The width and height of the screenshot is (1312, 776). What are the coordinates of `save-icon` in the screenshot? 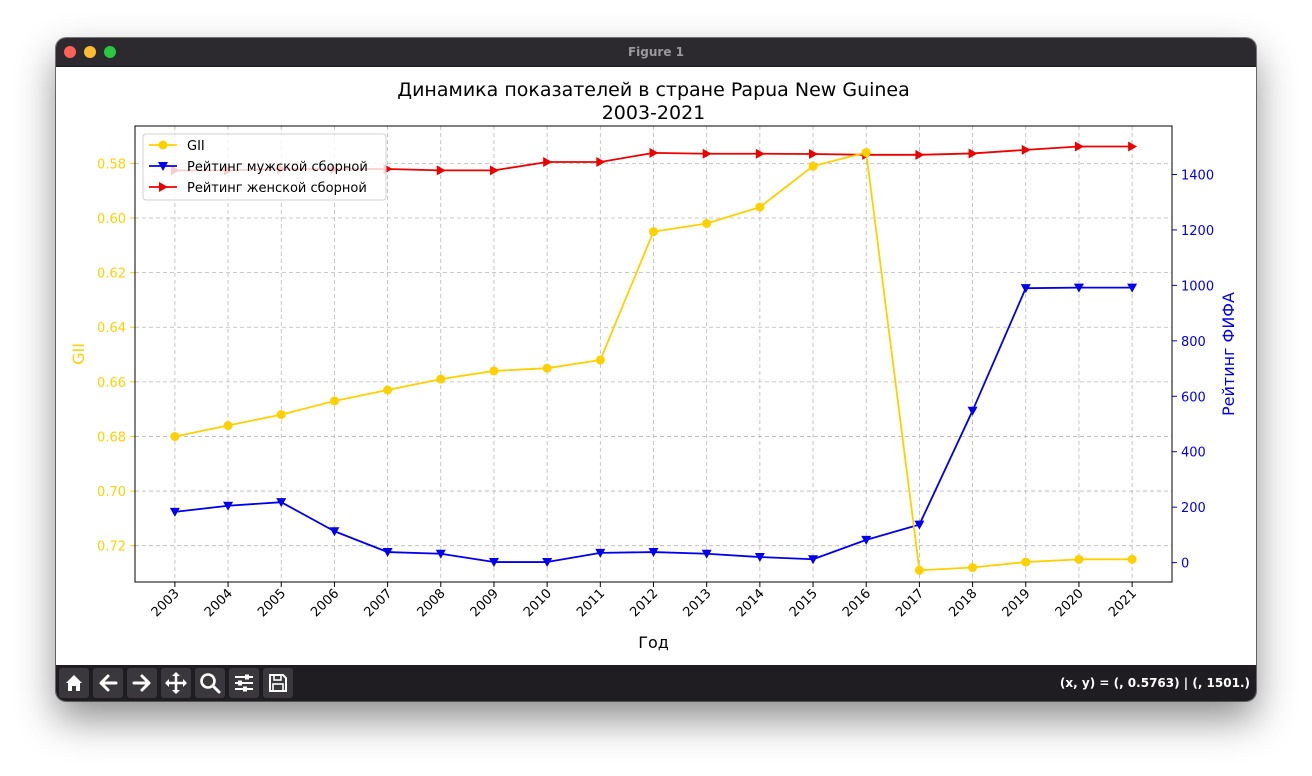 It's located at (278, 683).